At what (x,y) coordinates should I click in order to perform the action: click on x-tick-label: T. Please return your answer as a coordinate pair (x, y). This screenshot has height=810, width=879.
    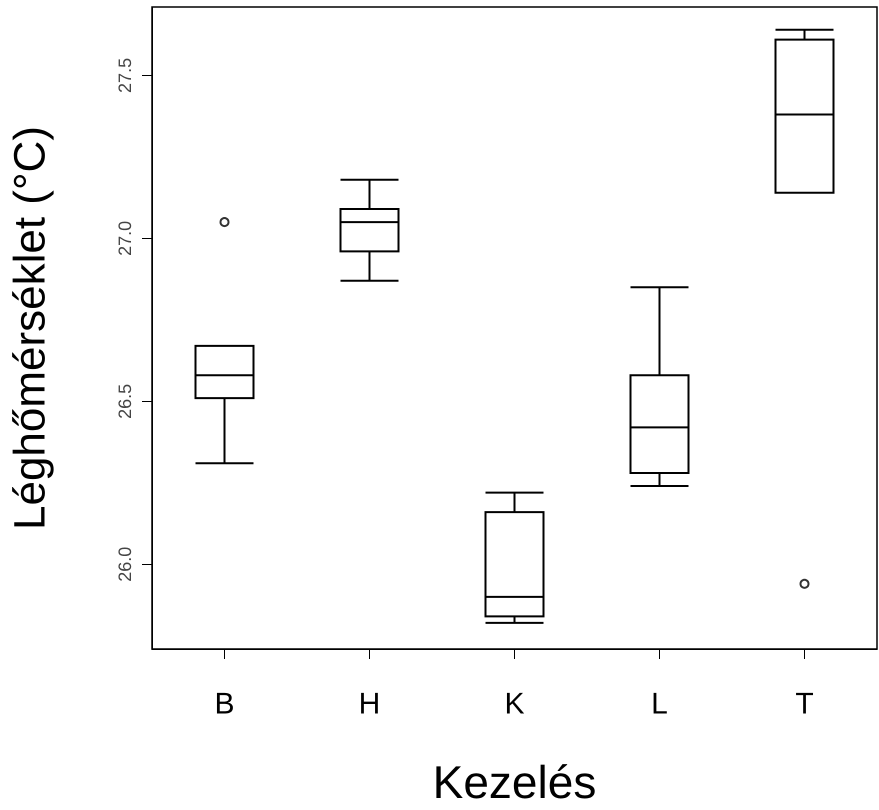
    Looking at the image, I should click on (804, 704).